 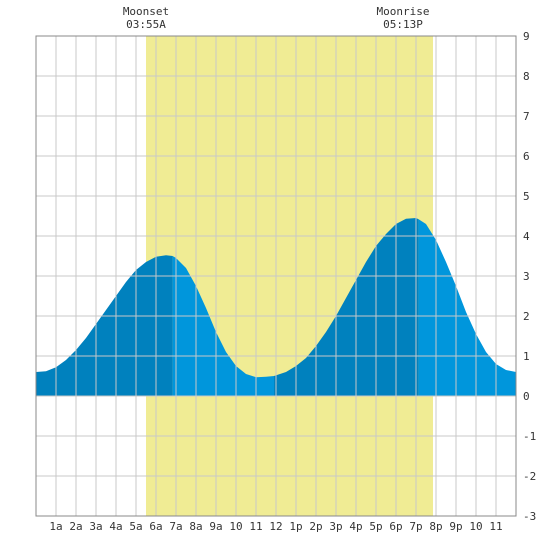 I want to click on x-tick-label: 2p, so click(x=315, y=526).